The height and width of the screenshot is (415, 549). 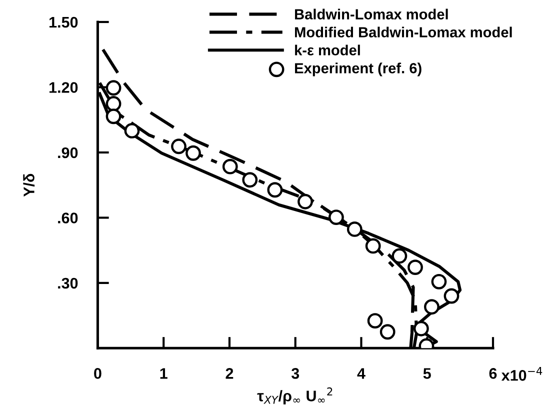 What do you see at coordinates (521, 374) in the screenshot?
I see `text: x10$^{−4}$` at bounding box center [521, 374].